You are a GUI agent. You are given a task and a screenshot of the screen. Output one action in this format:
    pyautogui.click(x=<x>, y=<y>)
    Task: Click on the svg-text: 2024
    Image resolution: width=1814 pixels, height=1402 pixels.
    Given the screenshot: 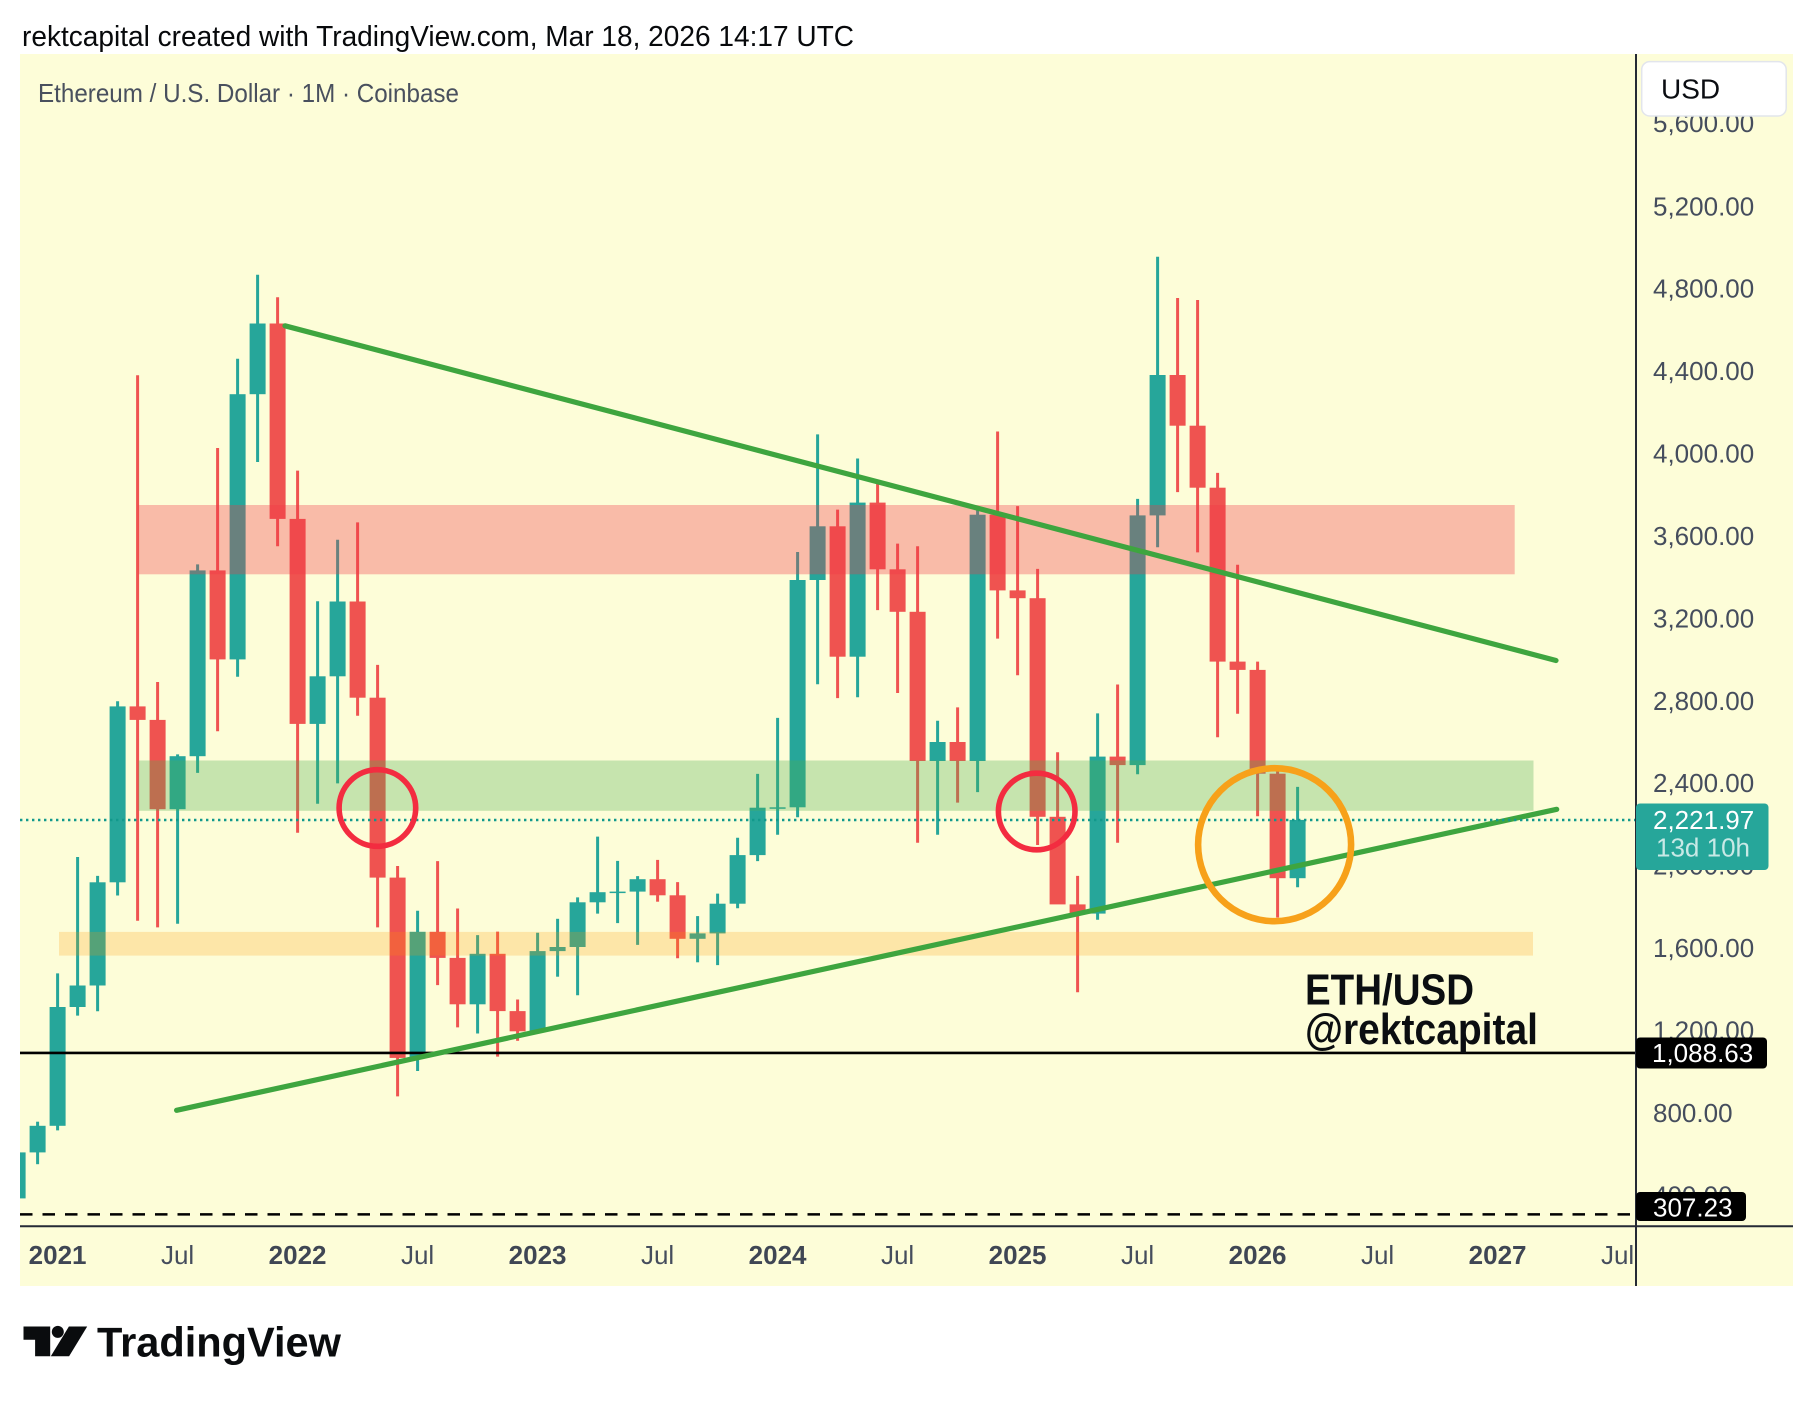 What is the action you would take?
    pyautogui.click(x=778, y=1255)
    